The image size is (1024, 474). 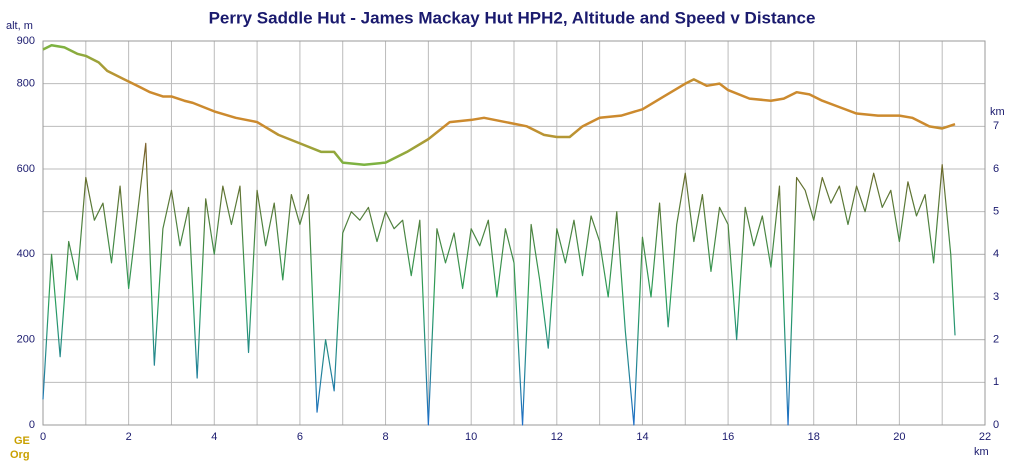 What do you see at coordinates (996, 126) in the screenshot?
I see `y2-tick-label: 7` at bounding box center [996, 126].